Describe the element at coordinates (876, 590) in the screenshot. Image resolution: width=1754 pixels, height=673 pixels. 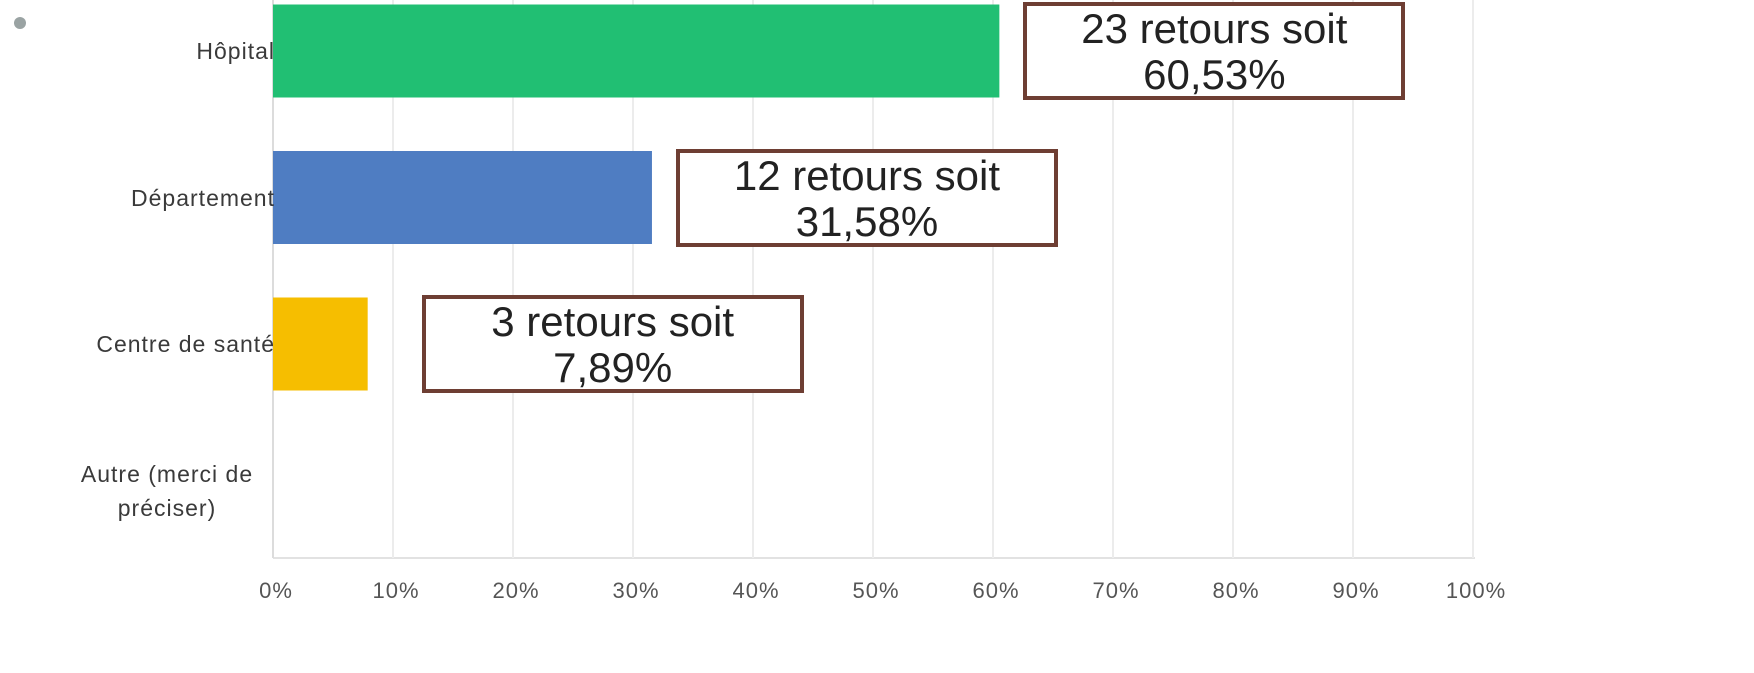
I see `x-tick-label: 50%` at that location.